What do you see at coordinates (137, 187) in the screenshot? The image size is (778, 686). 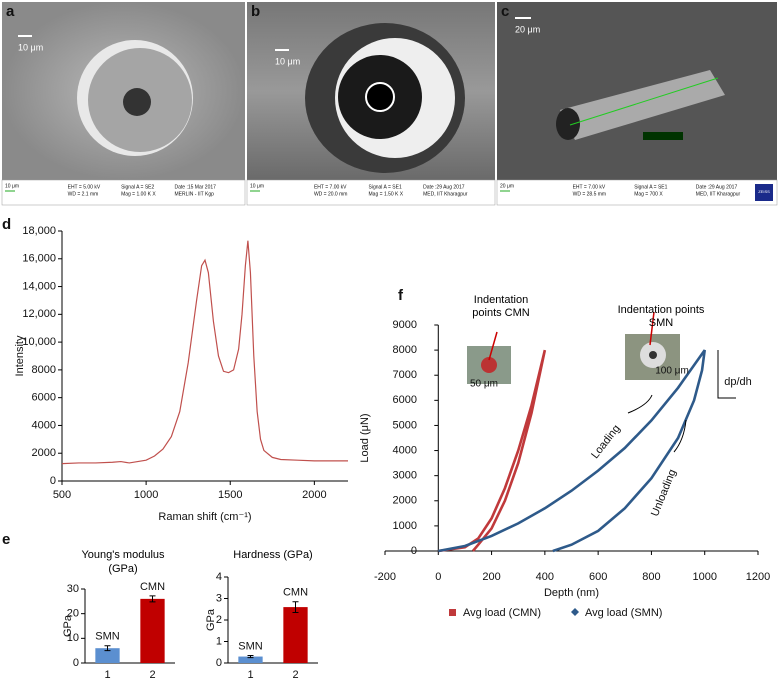 I see `info-text: Signal A = SE2` at bounding box center [137, 187].